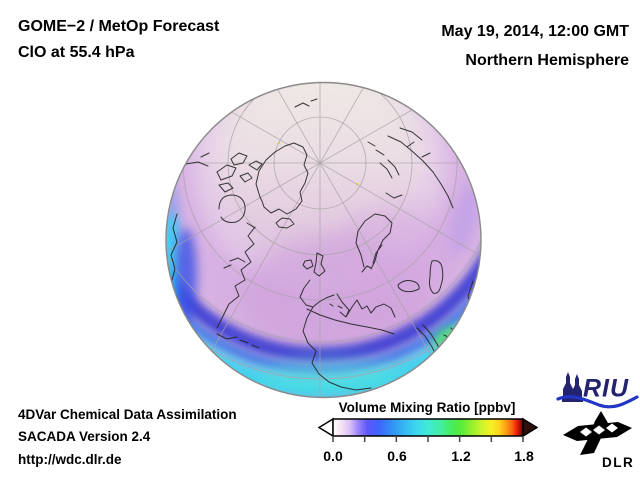  Describe the element at coordinates (547, 60) in the screenshot. I see `region-line: Northern Hemisphere` at that location.